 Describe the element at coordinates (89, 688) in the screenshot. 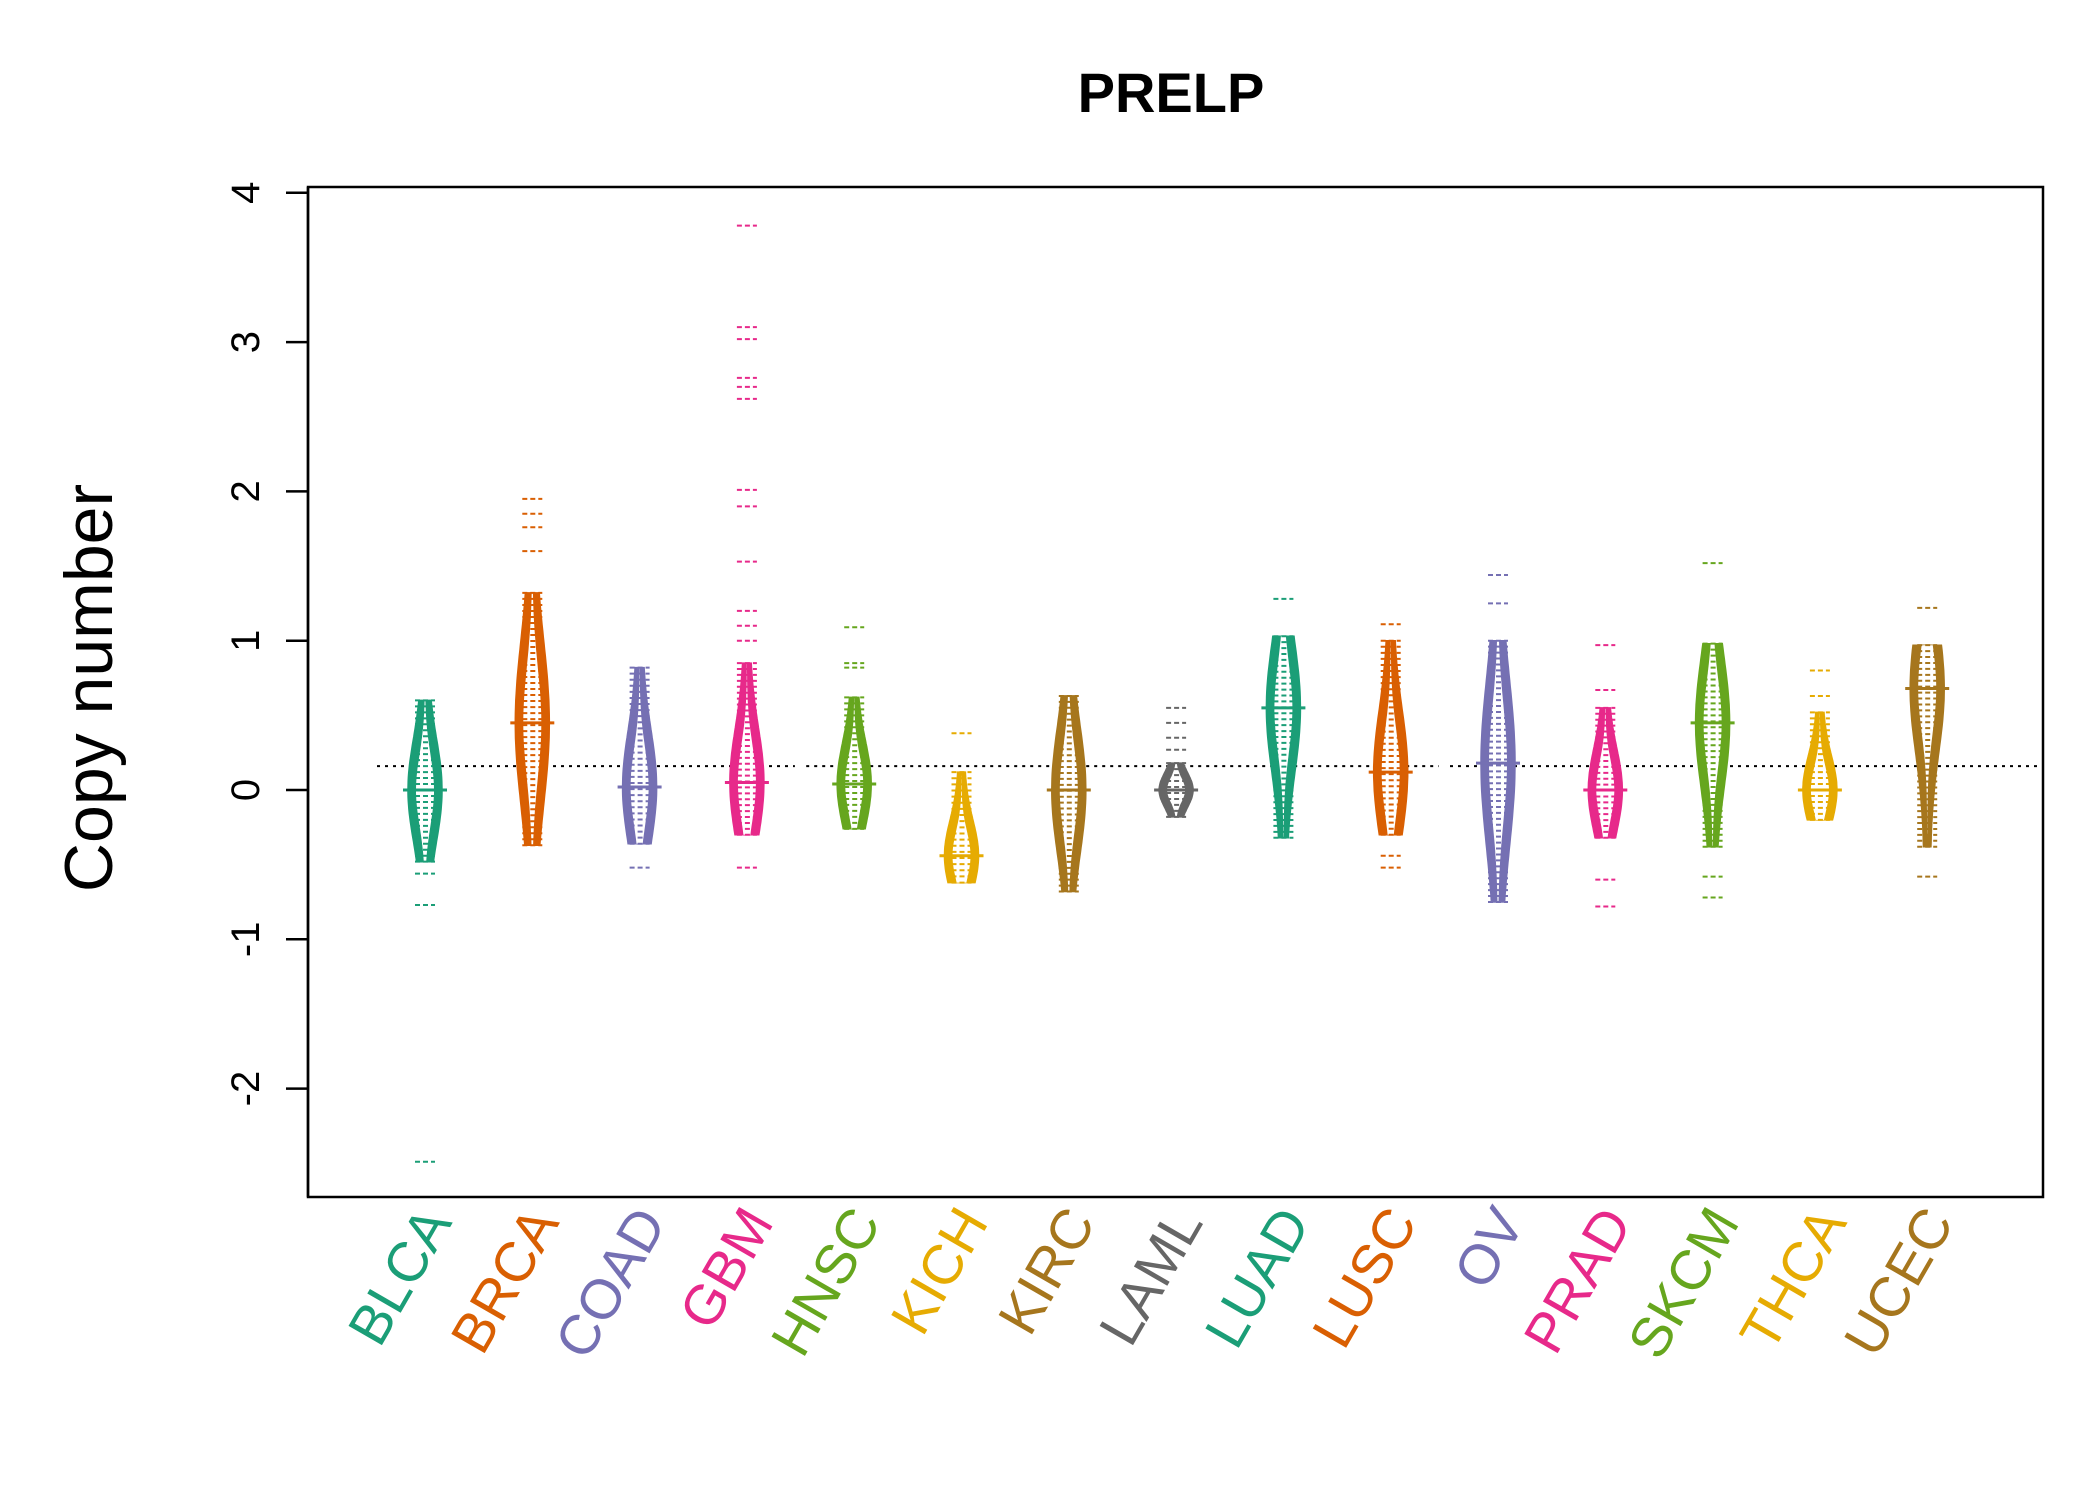

I see `y-axis-label: Copy number` at that location.